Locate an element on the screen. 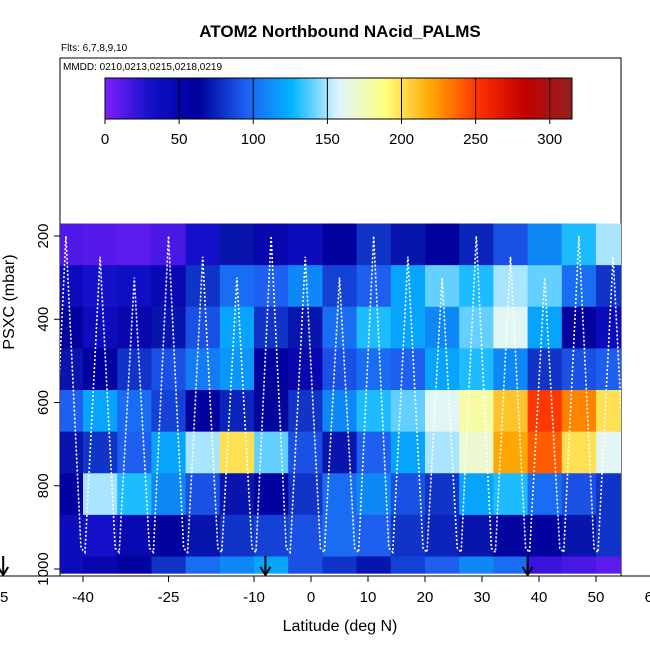 This screenshot has height=650, width=650. colorbar-tick-label: 100 is located at coordinates (253, 139).